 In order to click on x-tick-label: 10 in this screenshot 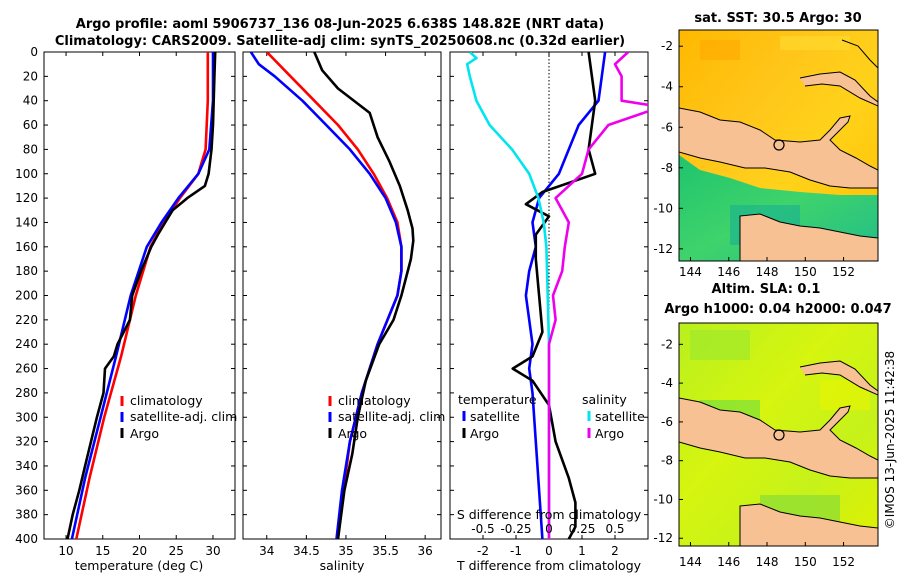, I will do `click(65, 551)`.